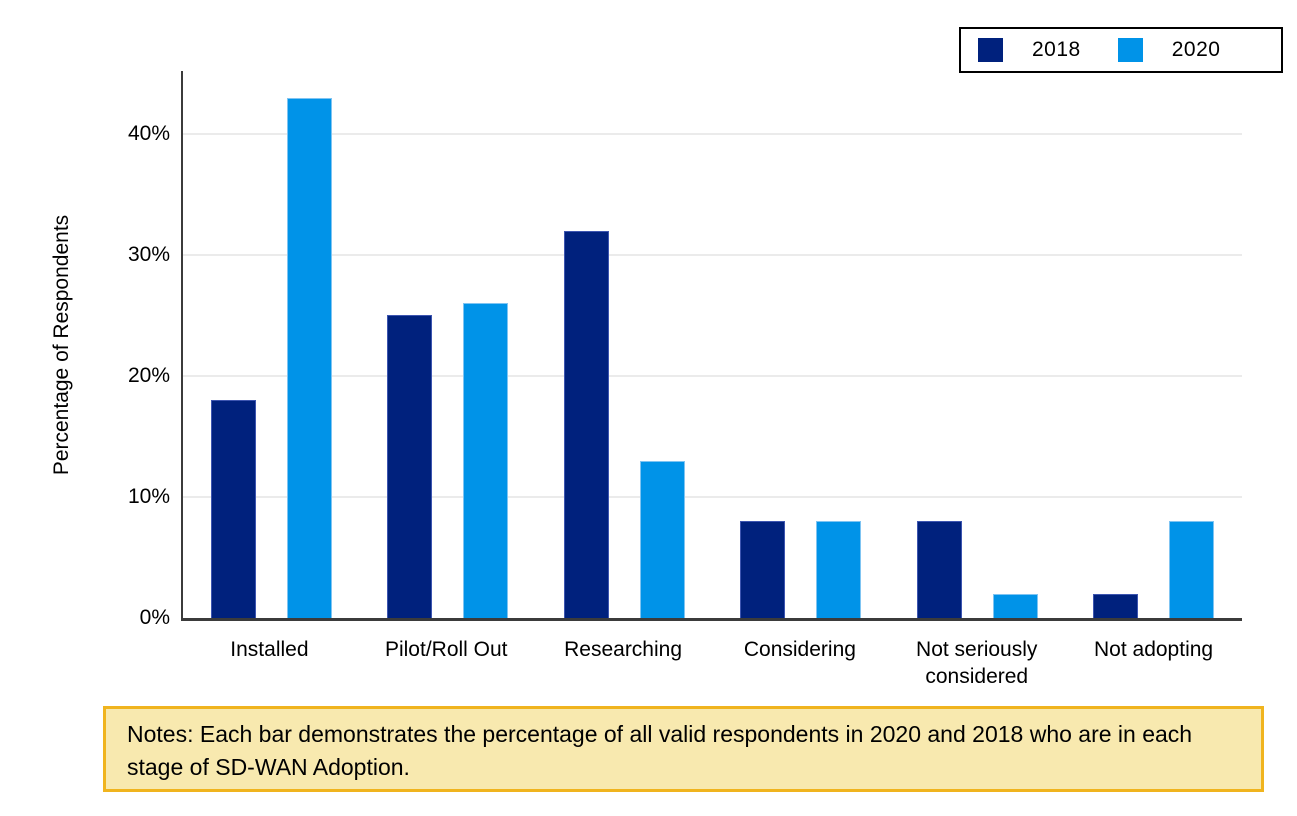  What do you see at coordinates (233, 509) in the screenshot?
I see `bar-2018-installed` at bounding box center [233, 509].